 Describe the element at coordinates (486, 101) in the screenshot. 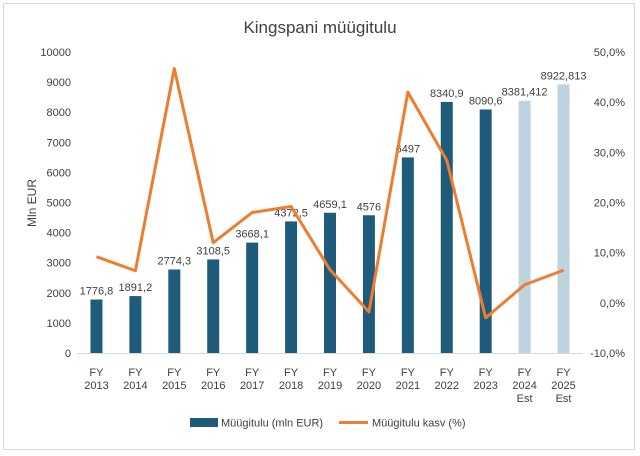

I see `bar-value-label: 8090,6` at that location.